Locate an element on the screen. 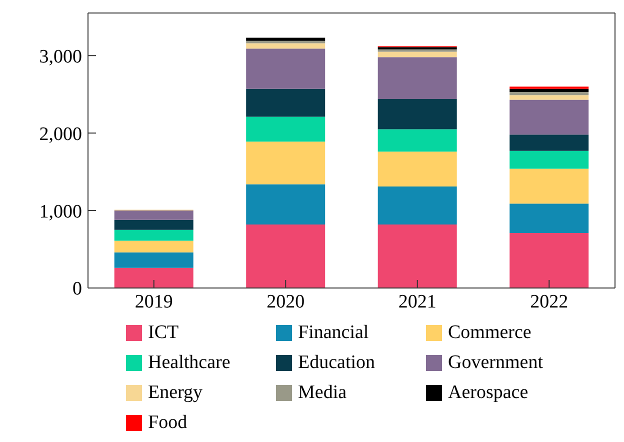  legend-label: Aerospace is located at coordinates (488, 393).